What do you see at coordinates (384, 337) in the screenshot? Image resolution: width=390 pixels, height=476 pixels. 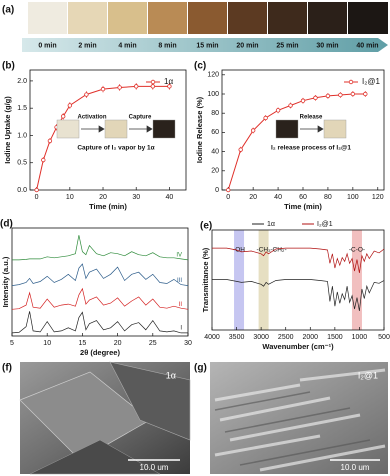 I see `x-tick-label: 500` at bounding box center [384, 337].